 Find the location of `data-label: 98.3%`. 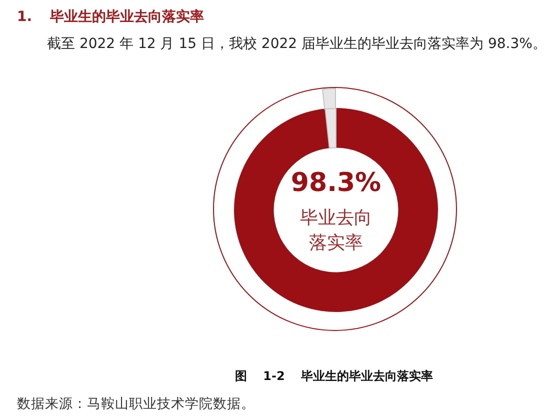

data-label: 98.3% is located at coordinates (336, 183).